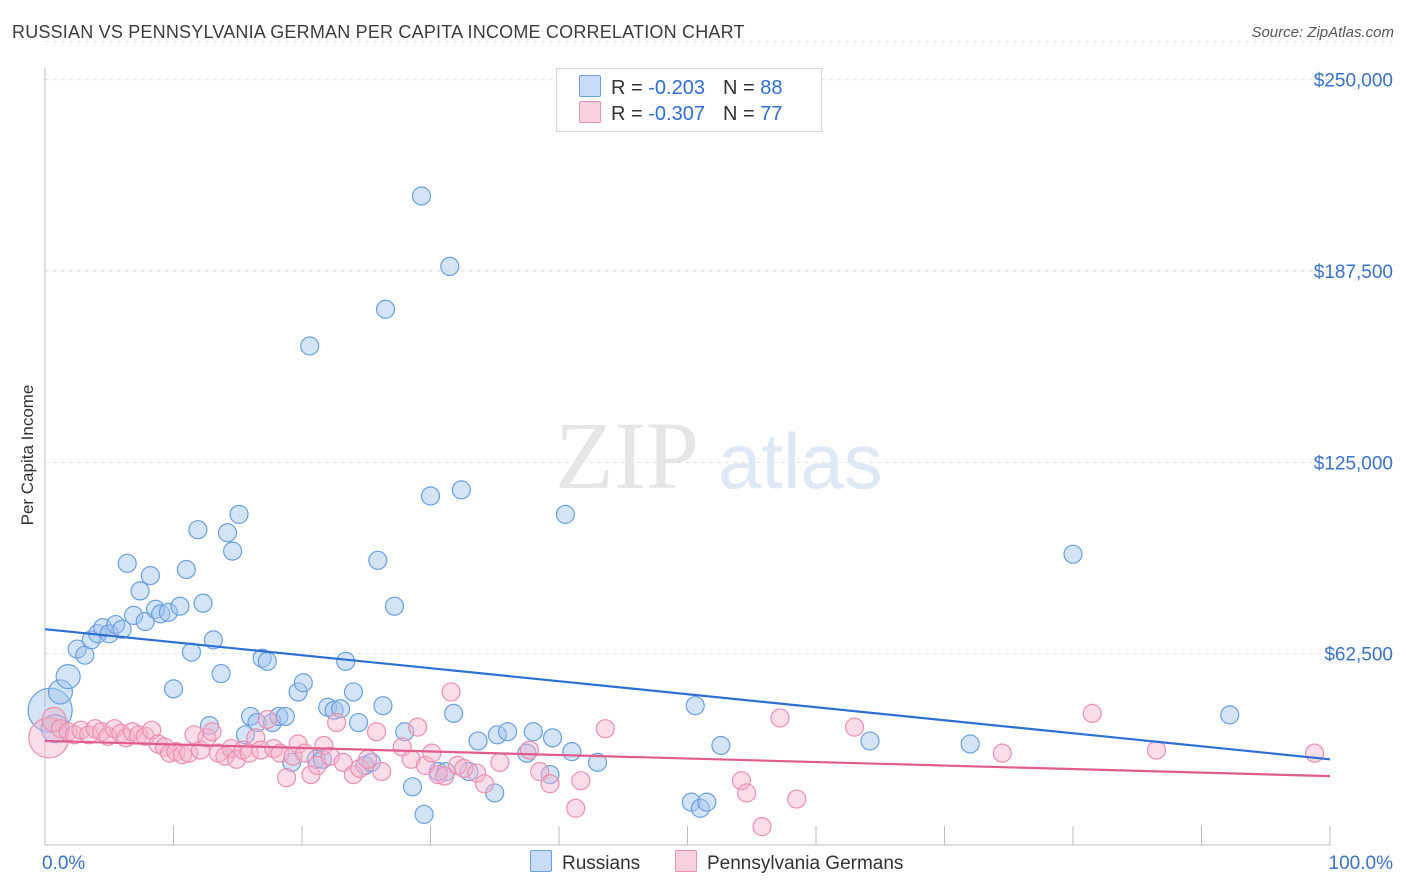 The width and height of the screenshot is (1406, 892). I want to click on trend-line, so click(687, 758).